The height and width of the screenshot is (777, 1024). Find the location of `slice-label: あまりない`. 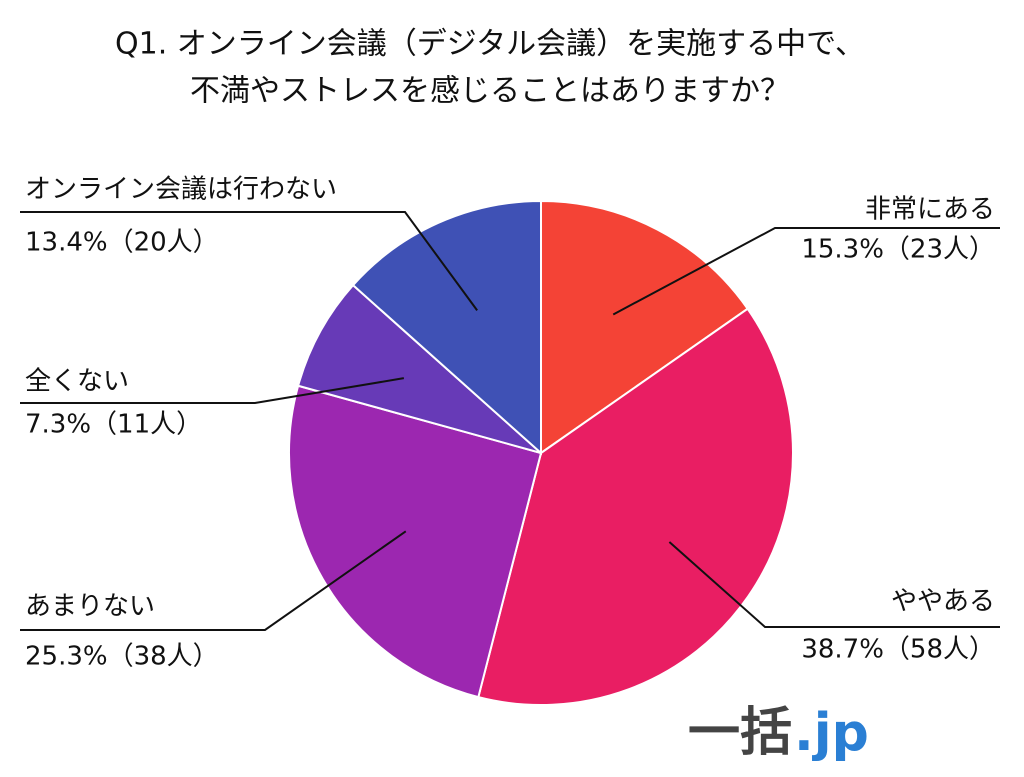

slice-label: あまりない is located at coordinates (90, 607).